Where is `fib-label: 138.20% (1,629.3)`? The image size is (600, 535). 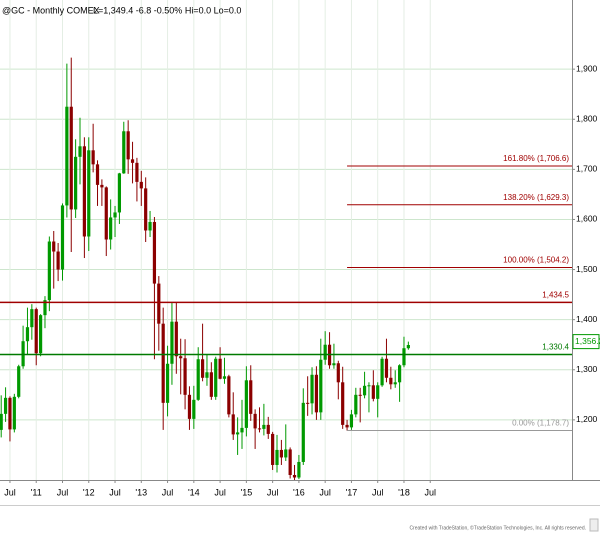
fib-label: 138.20% (1,629.3) is located at coordinates (536, 197).